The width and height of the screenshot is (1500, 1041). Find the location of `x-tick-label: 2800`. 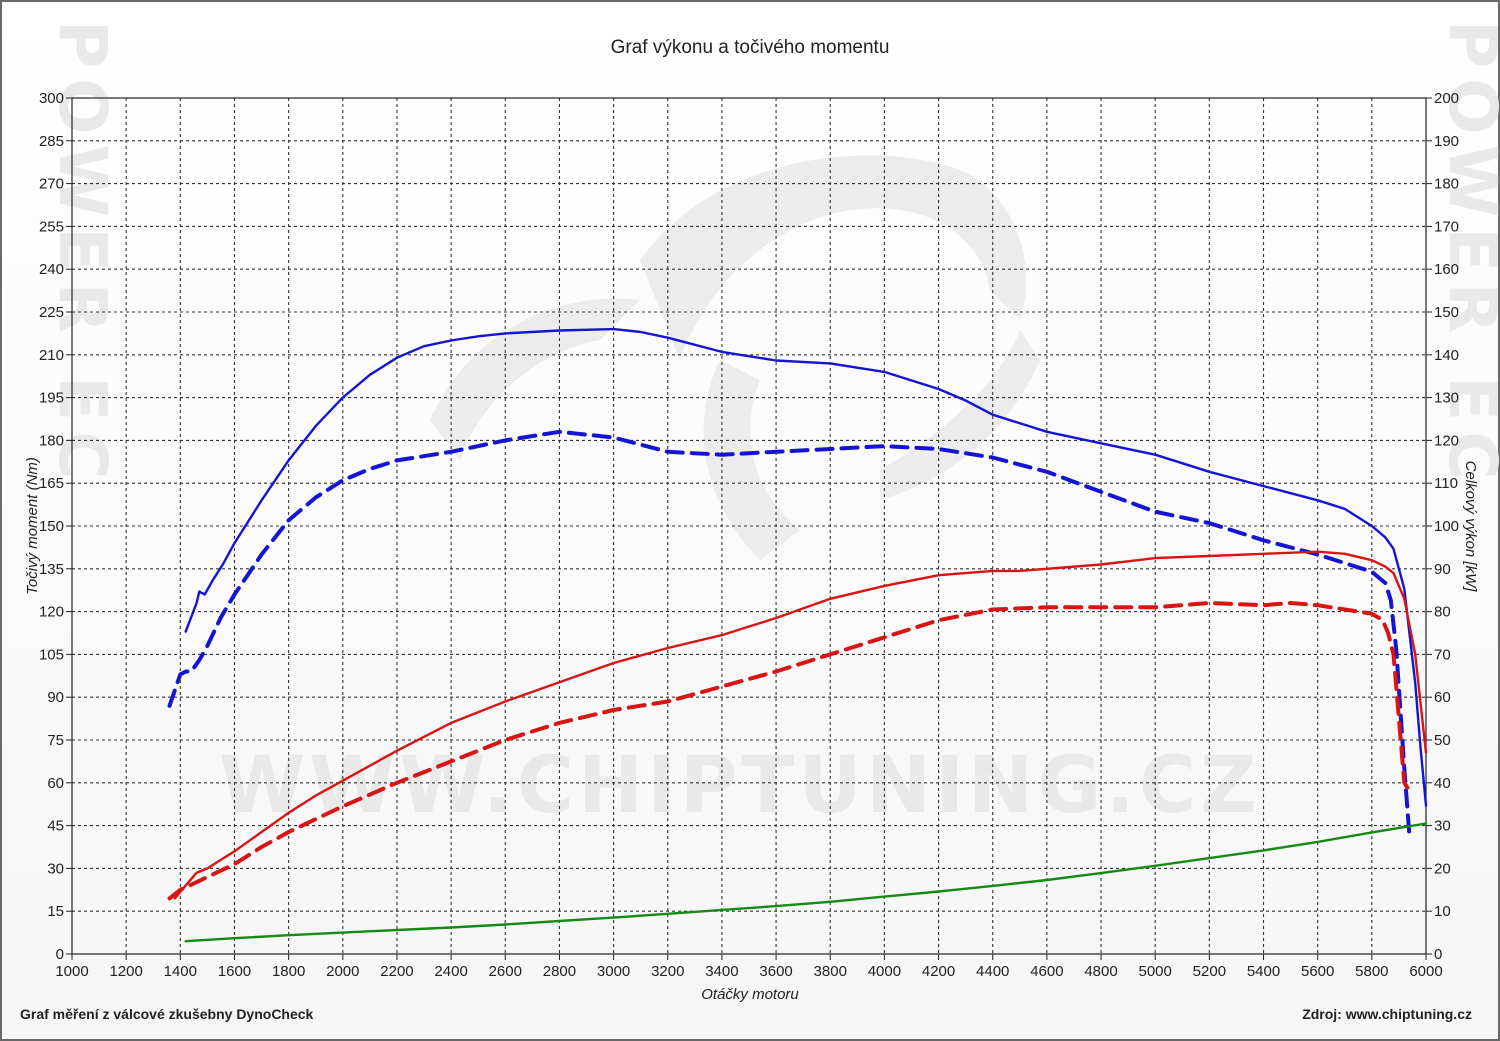

x-tick-label: 2800 is located at coordinates (559, 971).